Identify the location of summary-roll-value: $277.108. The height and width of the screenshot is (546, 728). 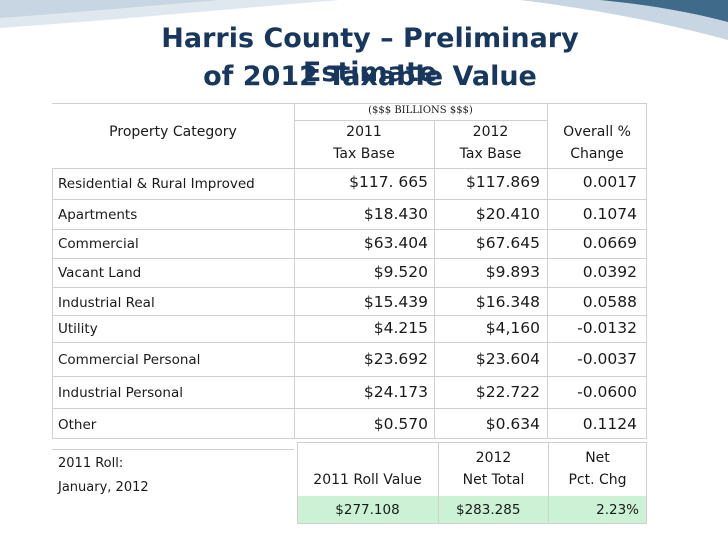
(367, 510).